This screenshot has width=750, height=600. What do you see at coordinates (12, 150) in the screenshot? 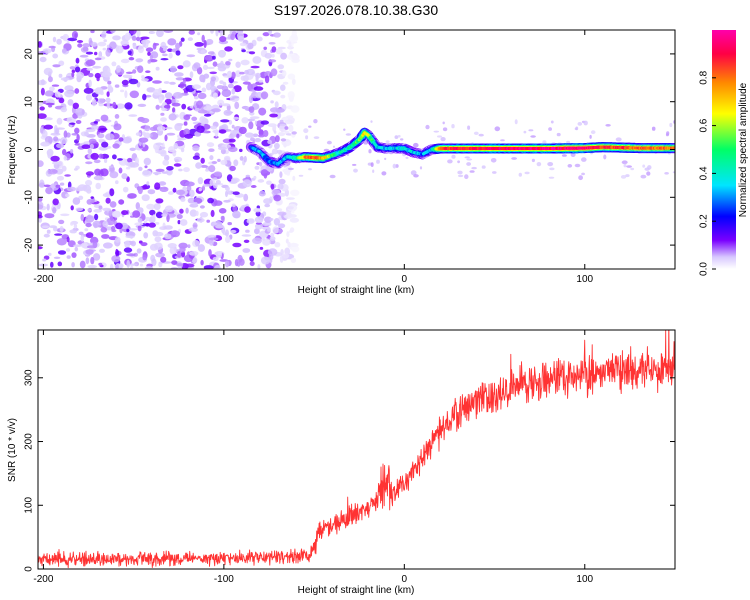
I see `spectrogram-y-label: Frequency (Hz)` at bounding box center [12, 150].